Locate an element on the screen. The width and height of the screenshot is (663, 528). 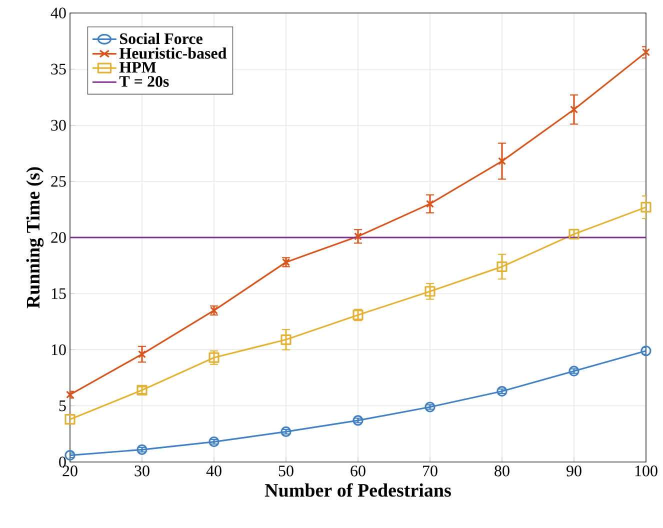
y-tick-label: 0 is located at coordinates (62, 462).